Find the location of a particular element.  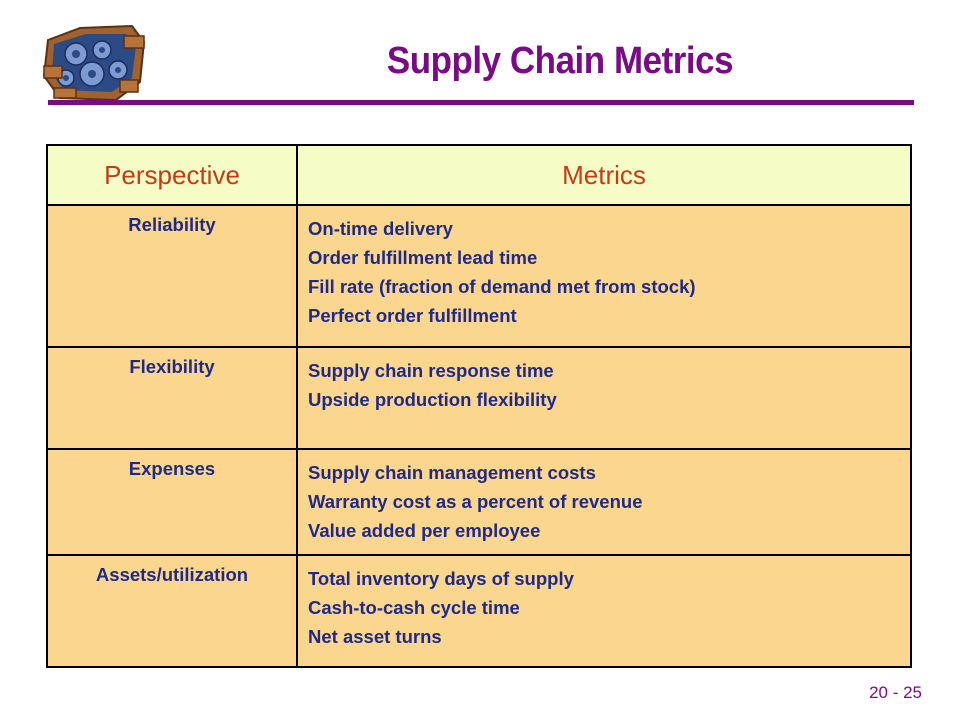

header-metrics: Metrics is located at coordinates (604, 175).